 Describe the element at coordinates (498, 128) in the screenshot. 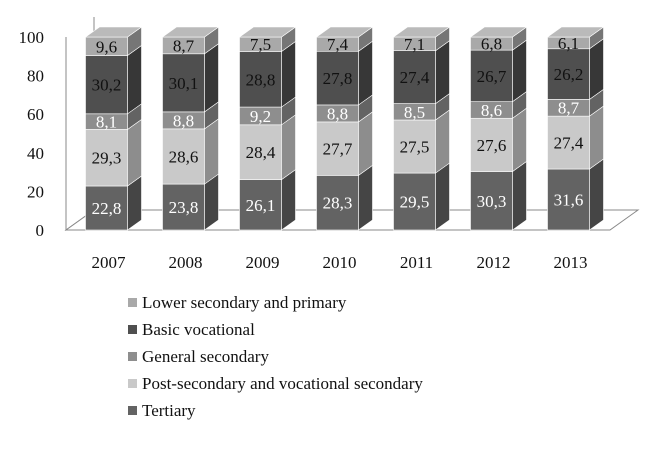

I see `bar-2012: 30,3 27,6 8,6 26,7 6,8` at that location.